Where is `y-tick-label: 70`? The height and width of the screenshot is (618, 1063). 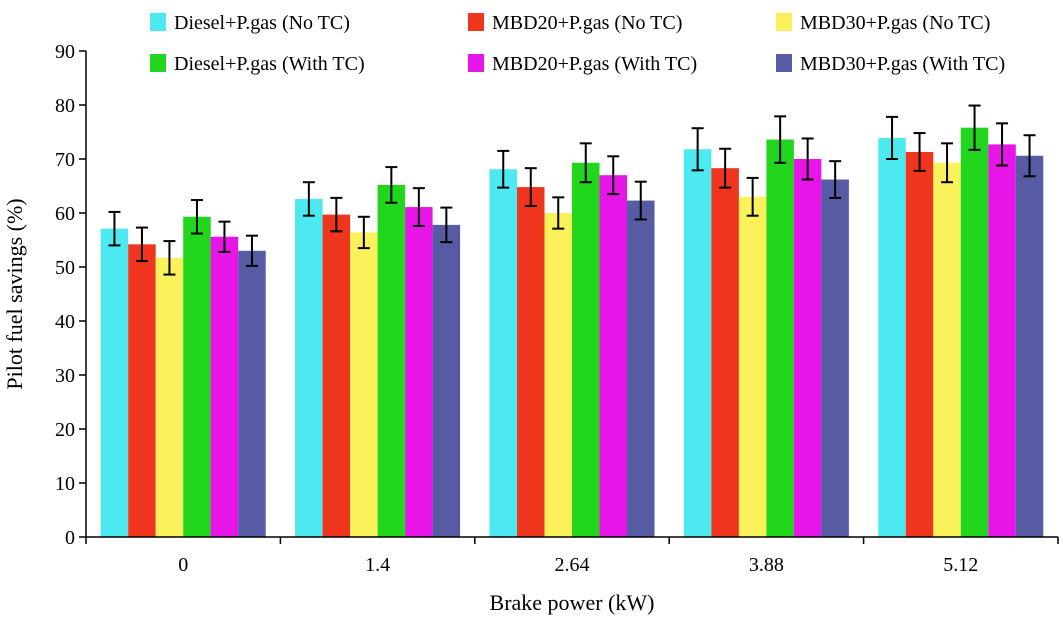
y-tick-label: 70 is located at coordinates (65, 160).